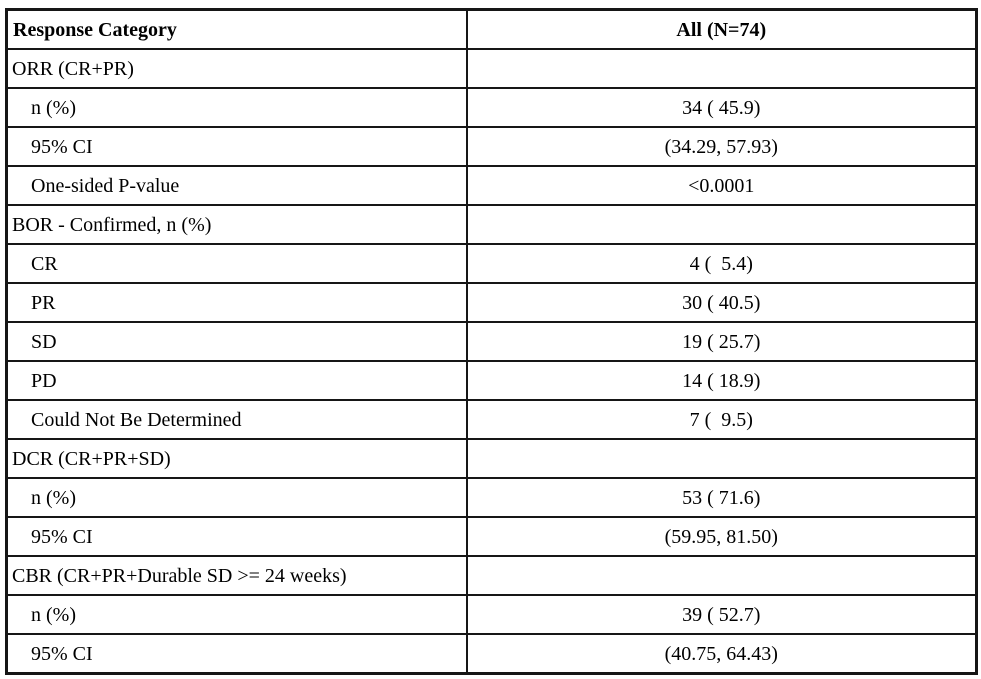 The width and height of the screenshot is (981, 679). Describe the element at coordinates (236, 419) in the screenshot. I see `row-label: Could Not Be Determined` at that location.